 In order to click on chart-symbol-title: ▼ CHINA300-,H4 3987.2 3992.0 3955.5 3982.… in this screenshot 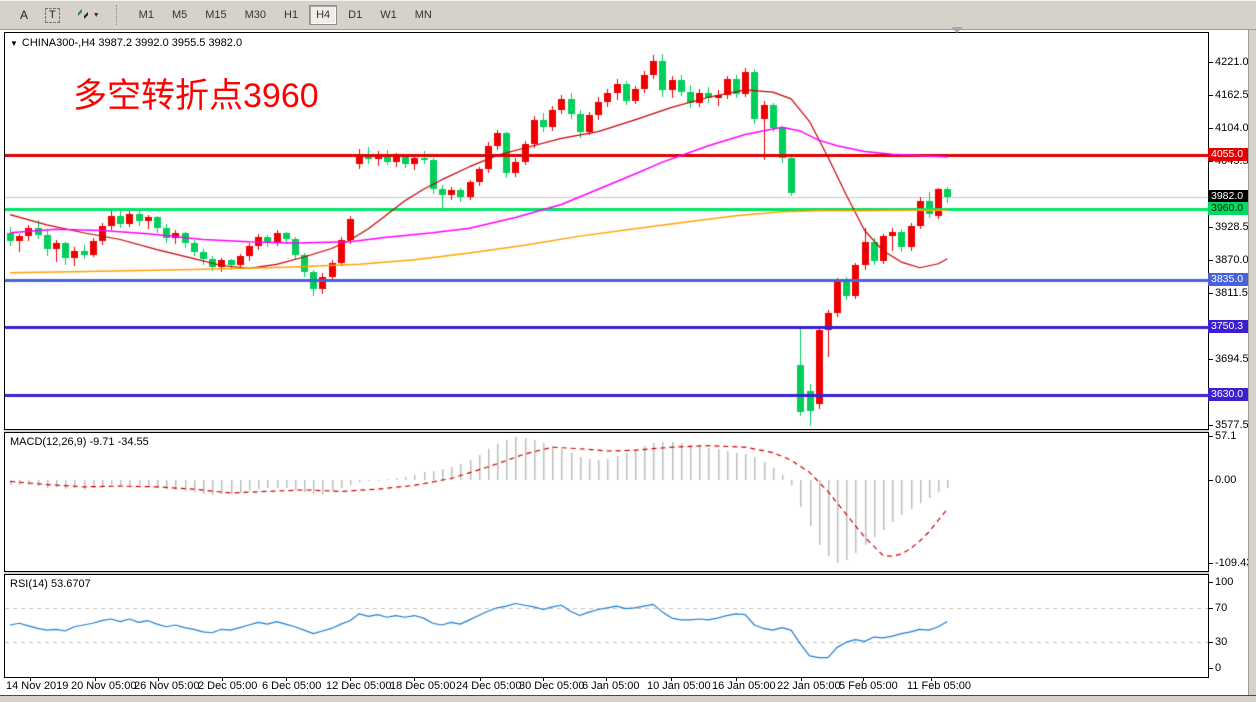, I will do `click(126, 43)`.